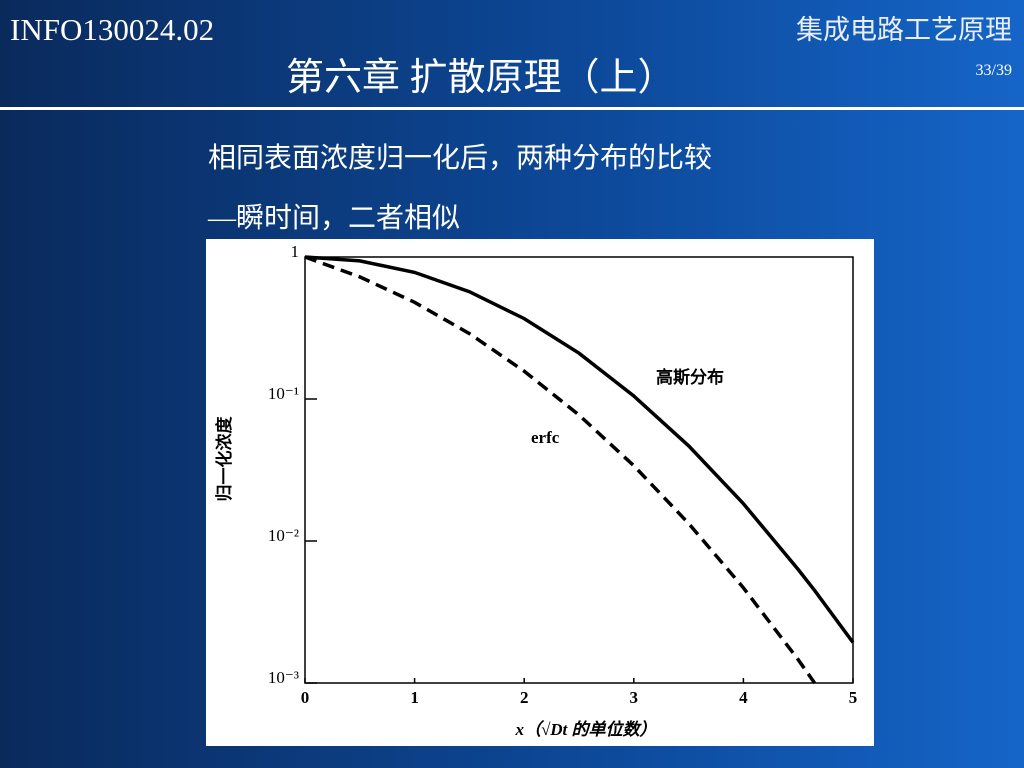  What do you see at coordinates (305, 697) in the screenshot?
I see `x-tick-label: 0` at bounding box center [305, 697].